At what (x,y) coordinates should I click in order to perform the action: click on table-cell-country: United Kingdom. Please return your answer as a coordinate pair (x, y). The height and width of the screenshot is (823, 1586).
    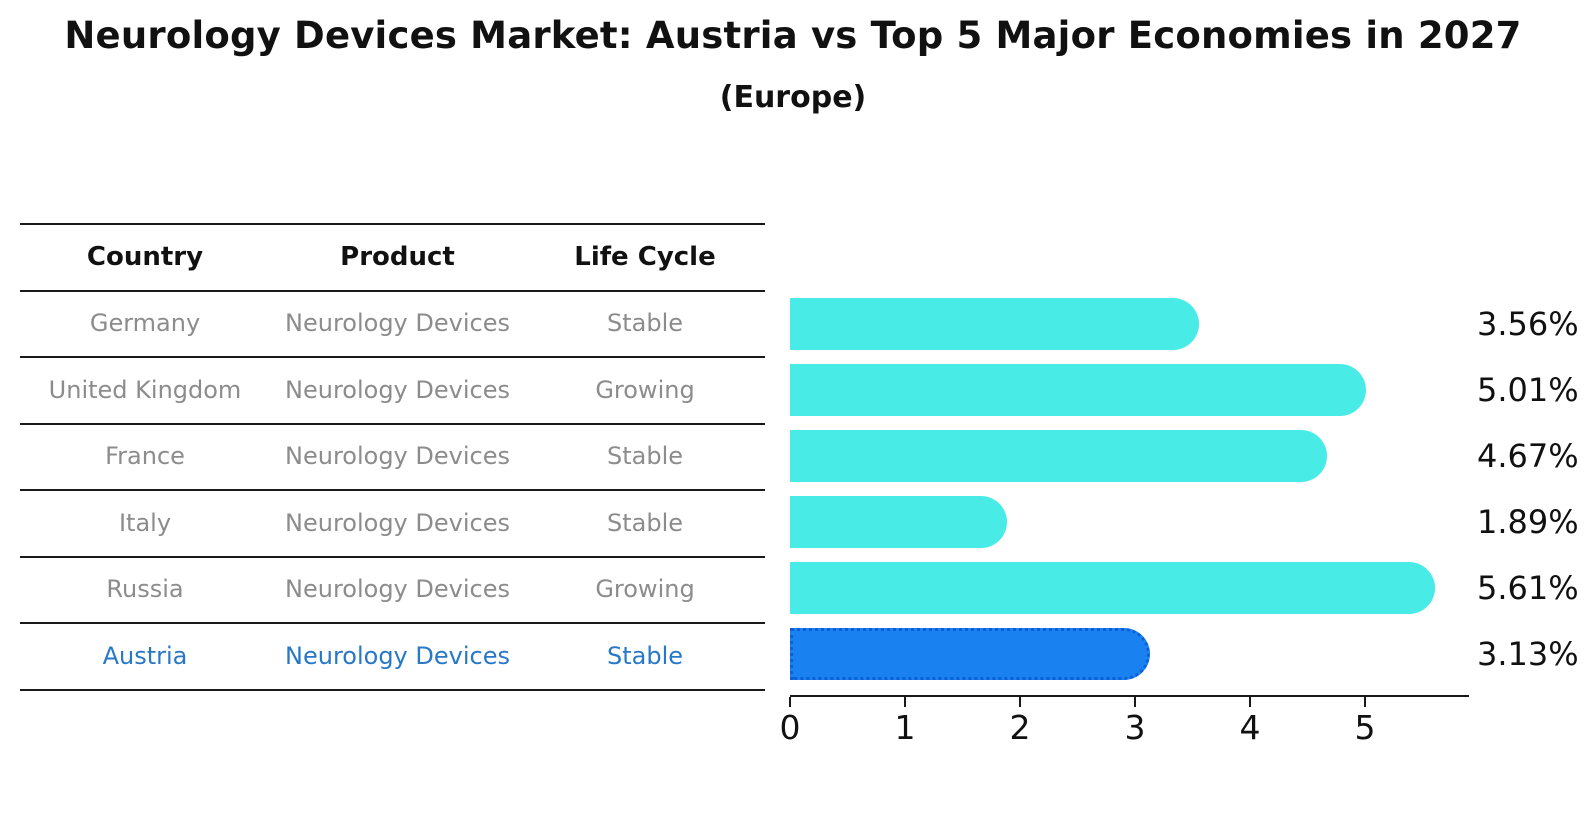
    Looking at the image, I should click on (145, 389).